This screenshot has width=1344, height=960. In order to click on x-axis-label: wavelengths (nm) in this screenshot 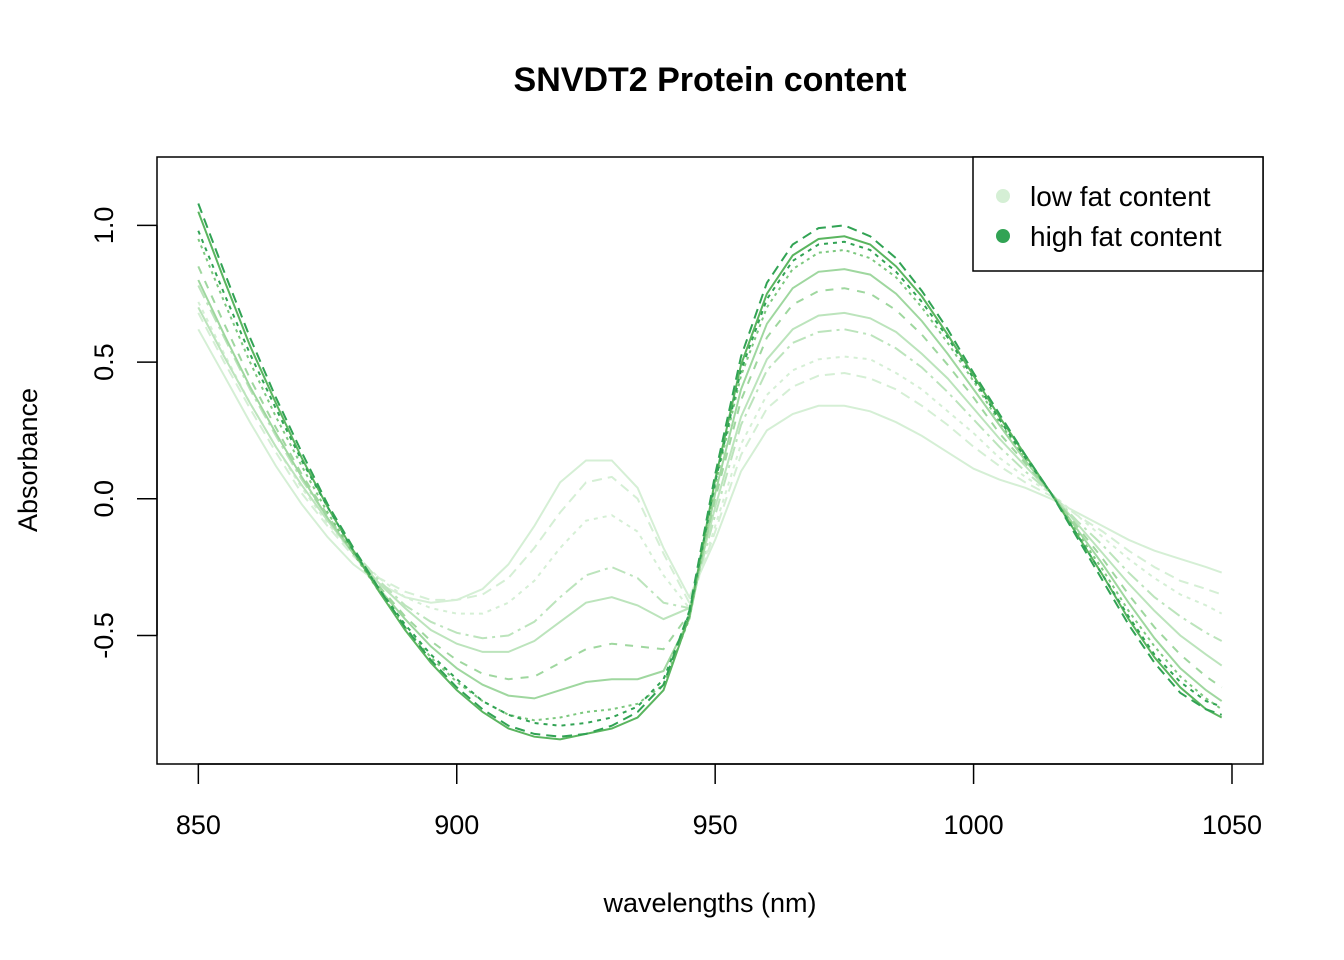, I will do `click(709, 903)`.